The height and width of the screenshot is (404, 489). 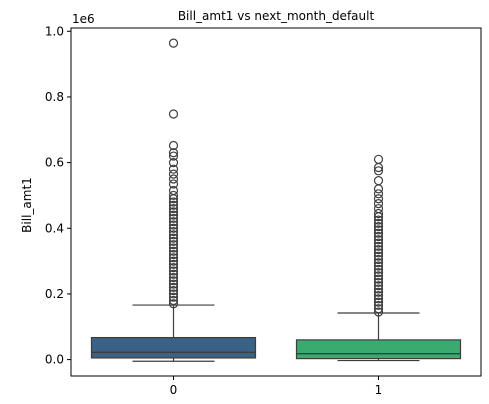 I want to click on chart-title: Bill_amt1 vs next_month_default, so click(x=276, y=16).